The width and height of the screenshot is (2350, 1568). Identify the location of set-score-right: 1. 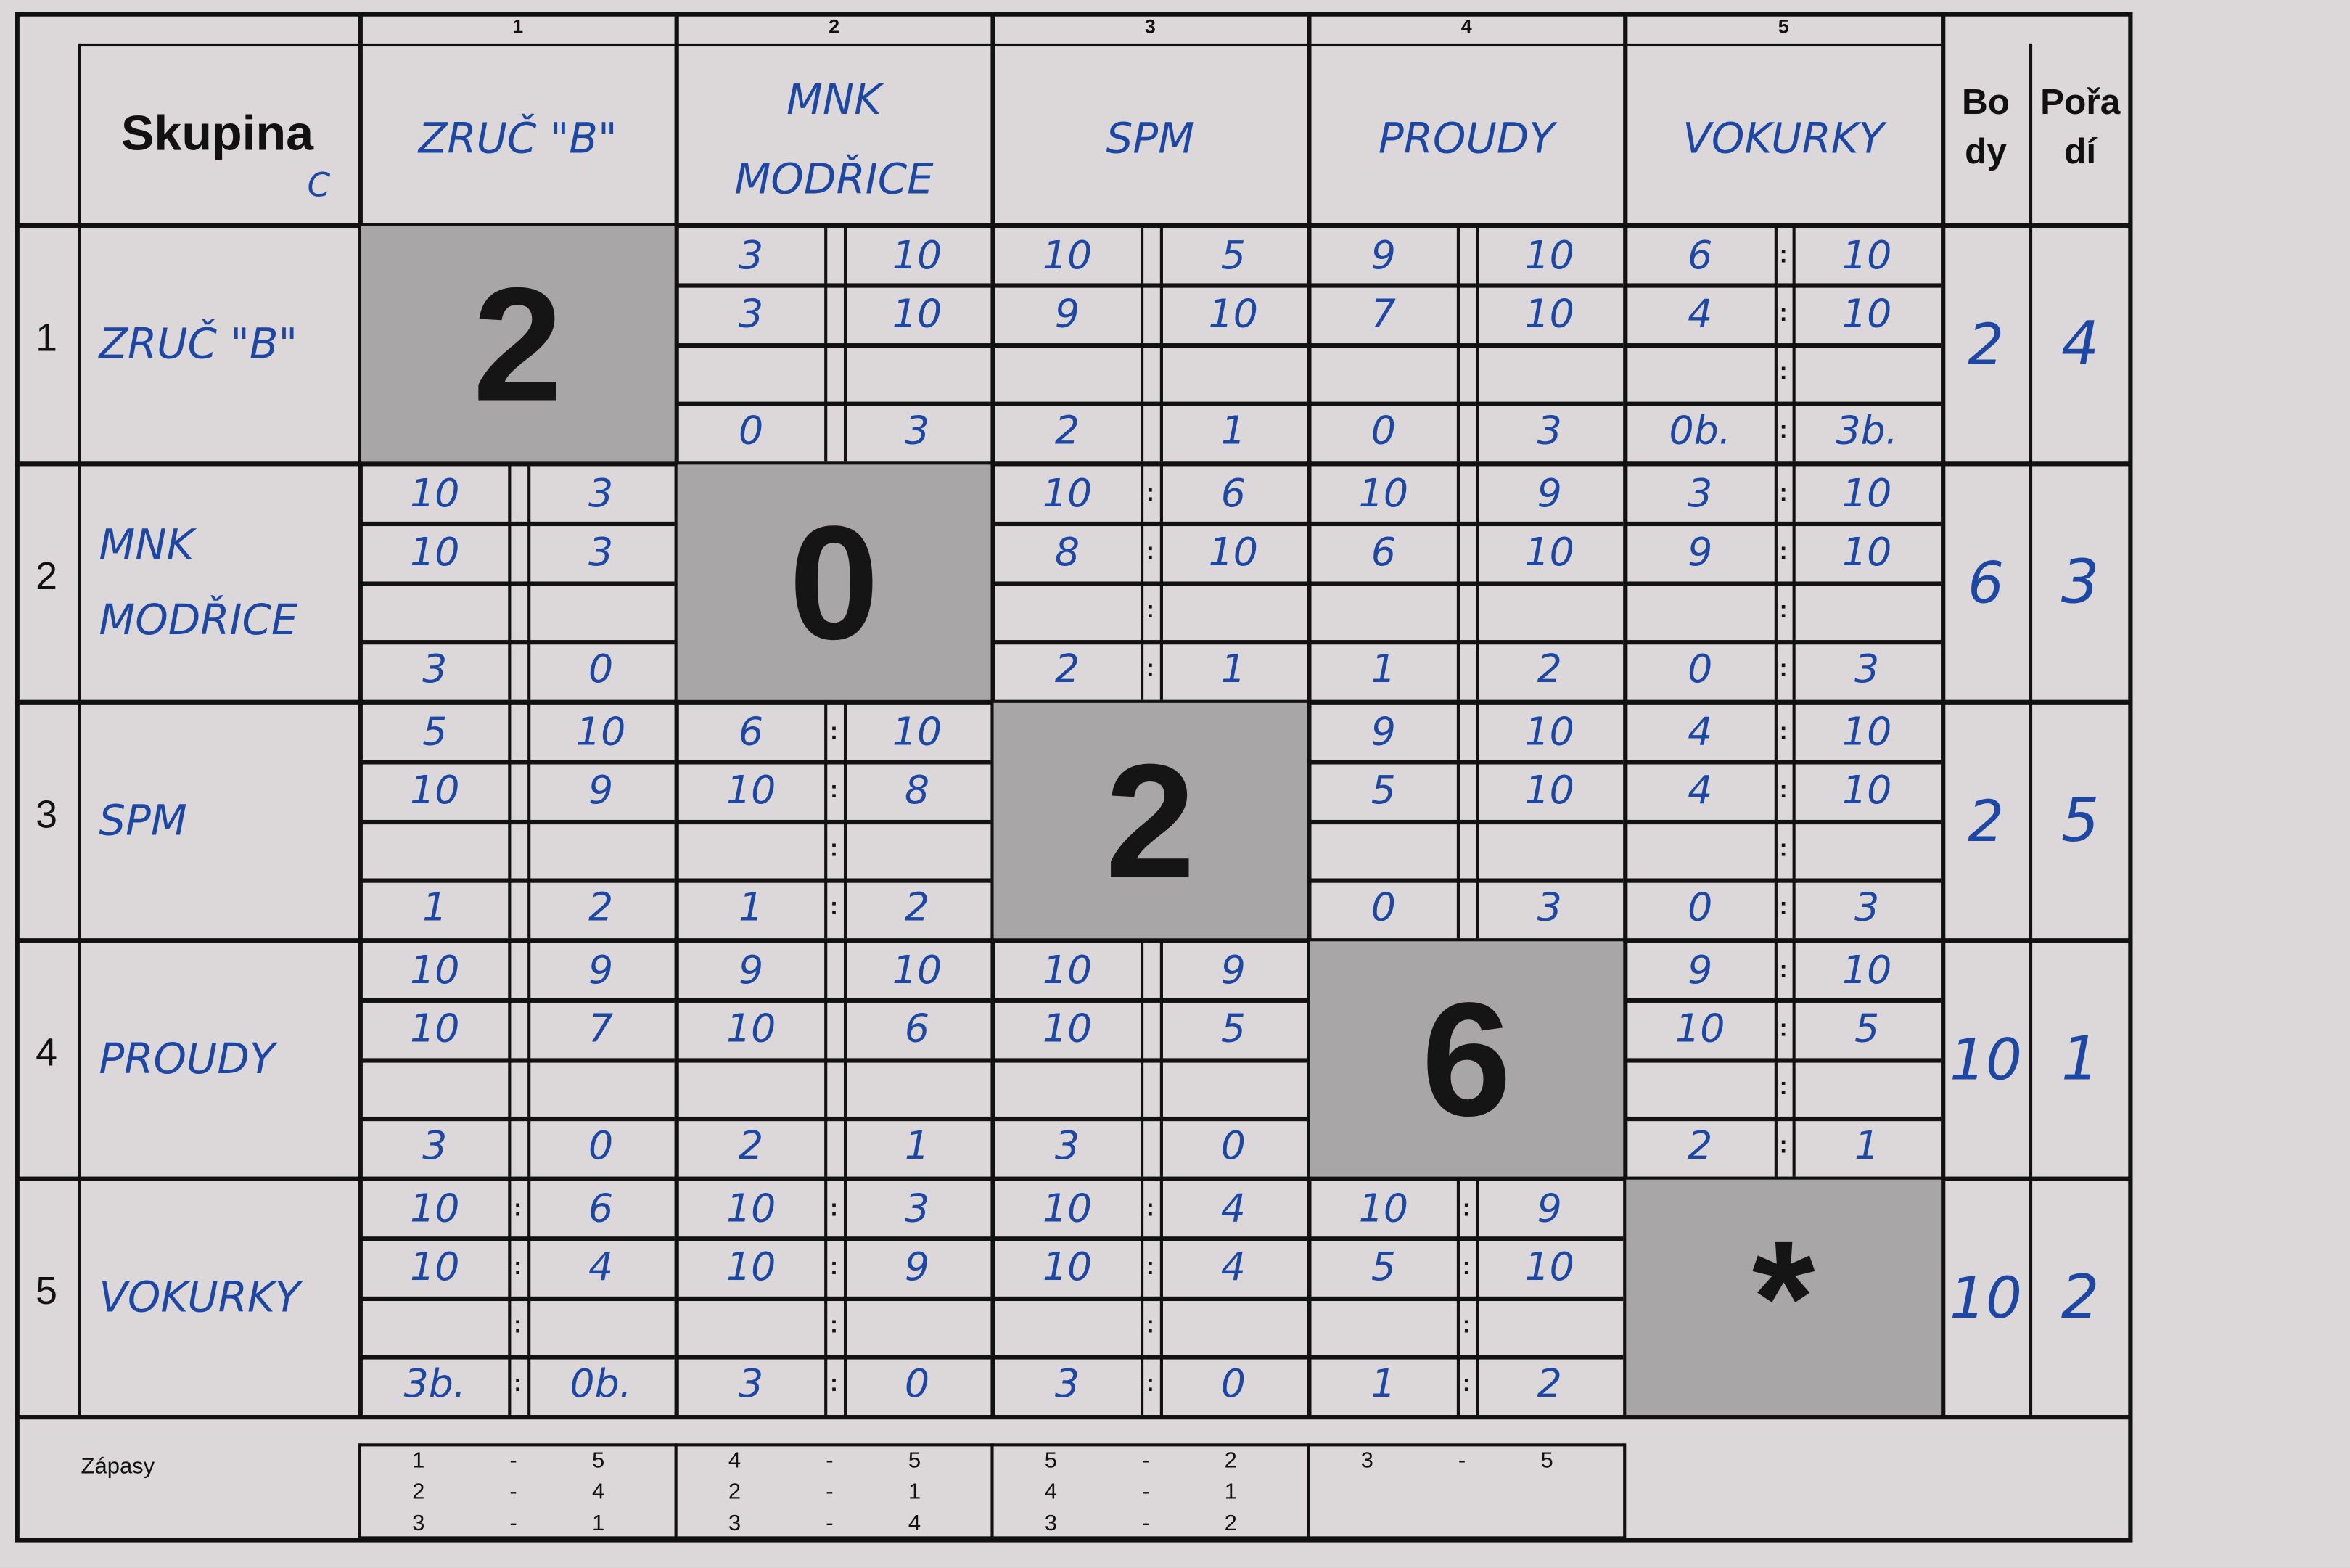
(917, 1147).